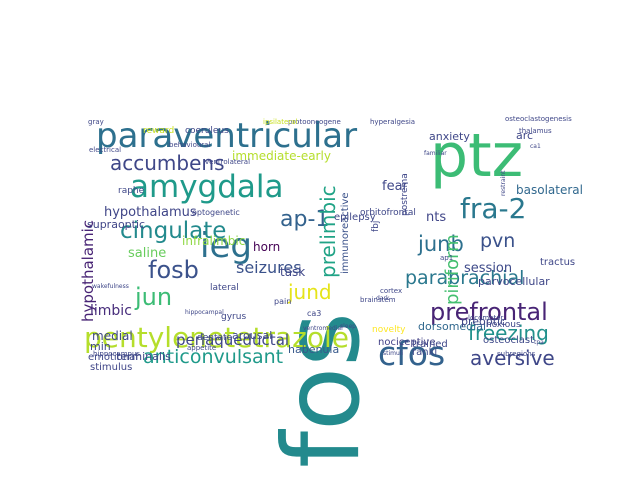  Describe the element at coordinates (131, 191) in the screenshot. I see `cloud-word: raphe` at that location.